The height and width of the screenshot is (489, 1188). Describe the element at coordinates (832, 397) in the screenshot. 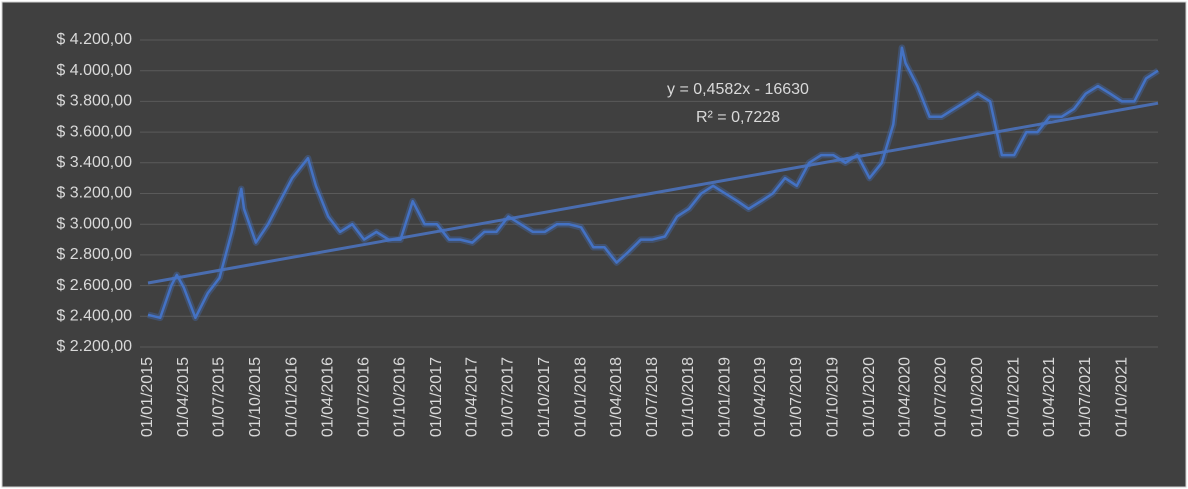

I see `x-tick-label: 01/10/2019` at that location.